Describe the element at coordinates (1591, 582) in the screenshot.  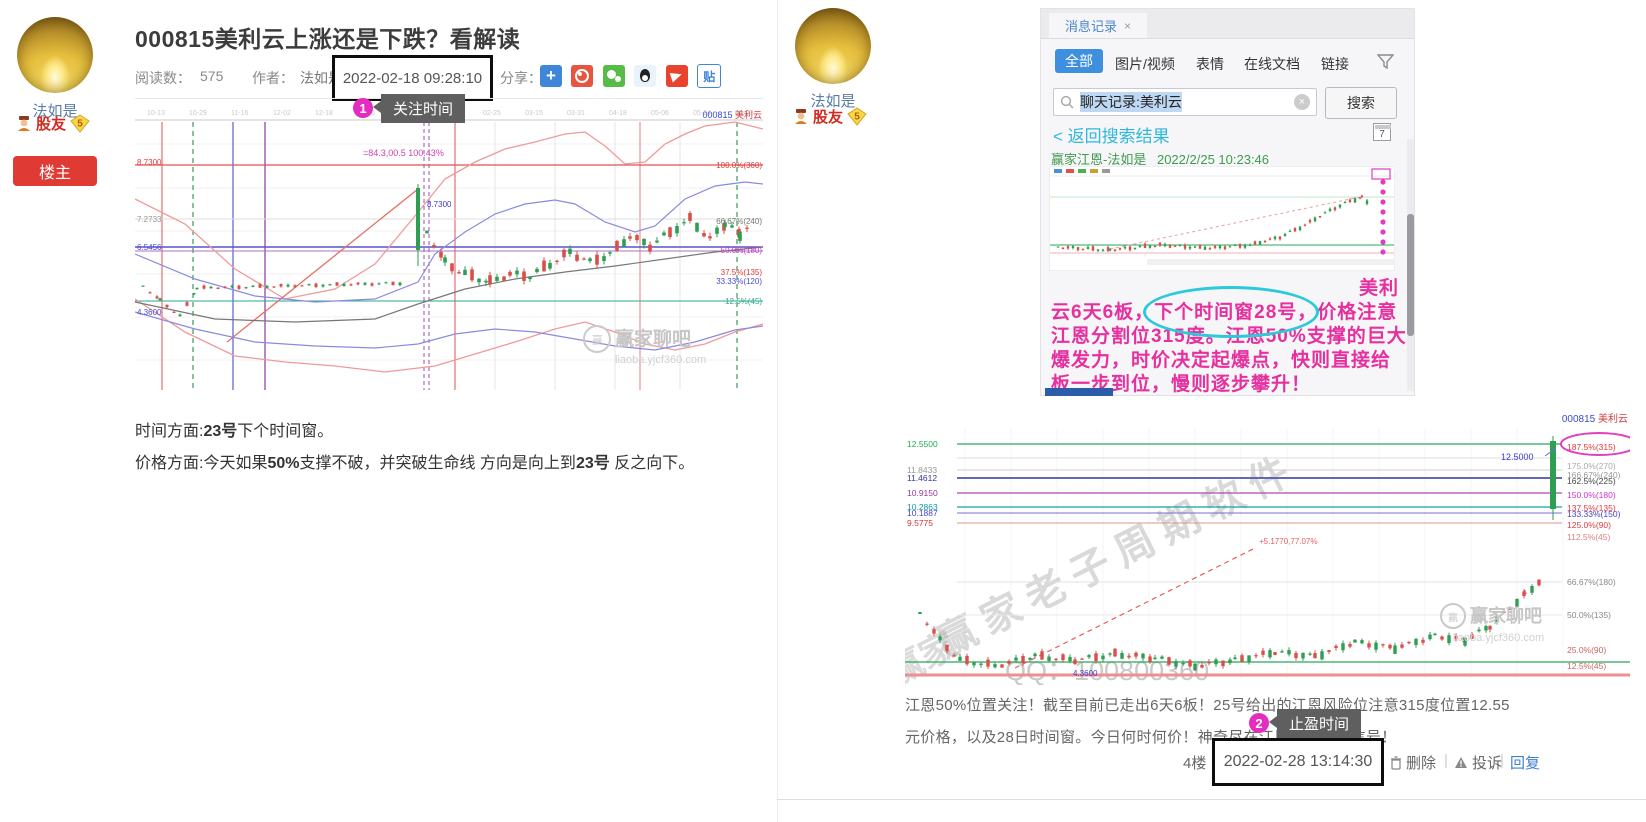
I see `svg-text: 66.67%(180)` at that location.